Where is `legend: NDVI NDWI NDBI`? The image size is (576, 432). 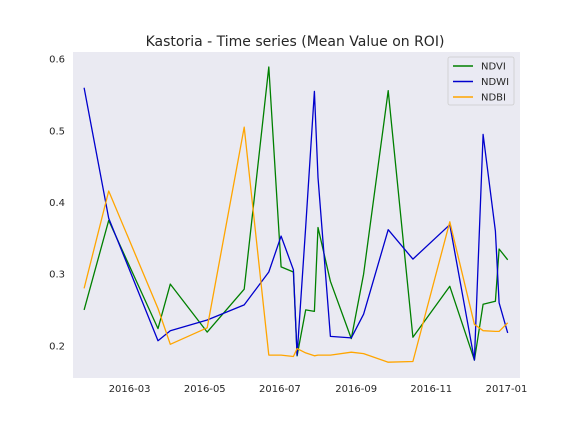
legend: NDVI NDWI NDBI is located at coordinates (481, 81).